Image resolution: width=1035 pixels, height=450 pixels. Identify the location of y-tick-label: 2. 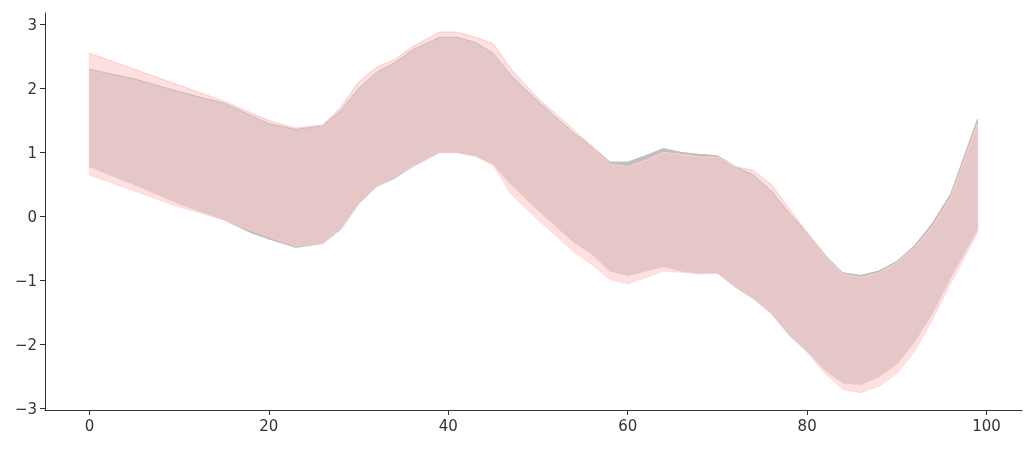
(32, 88).